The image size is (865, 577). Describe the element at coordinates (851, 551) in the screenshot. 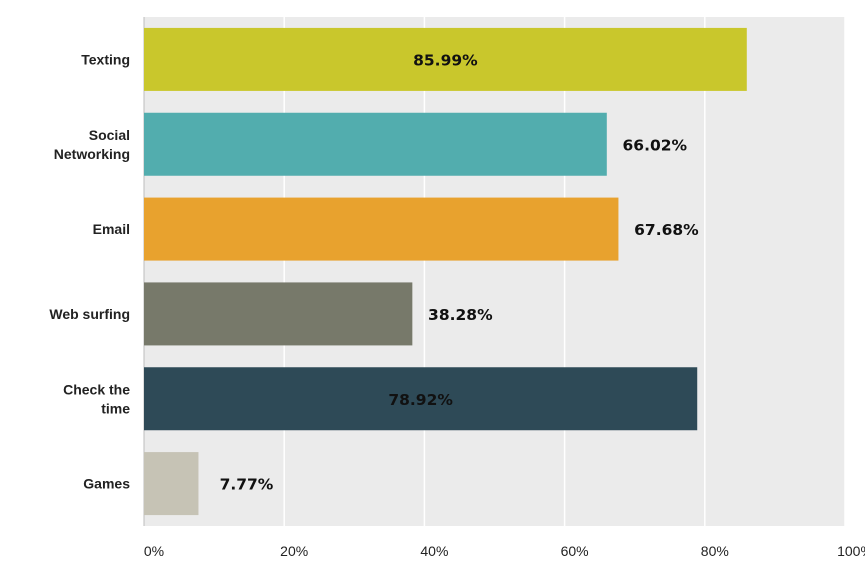

I see `x-tick-label: 100%` at that location.